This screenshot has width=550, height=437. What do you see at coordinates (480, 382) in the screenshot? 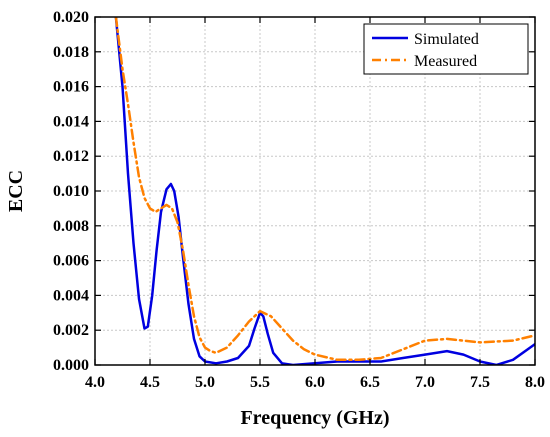
I see `x-tick-label: 7.5` at bounding box center [480, 382].